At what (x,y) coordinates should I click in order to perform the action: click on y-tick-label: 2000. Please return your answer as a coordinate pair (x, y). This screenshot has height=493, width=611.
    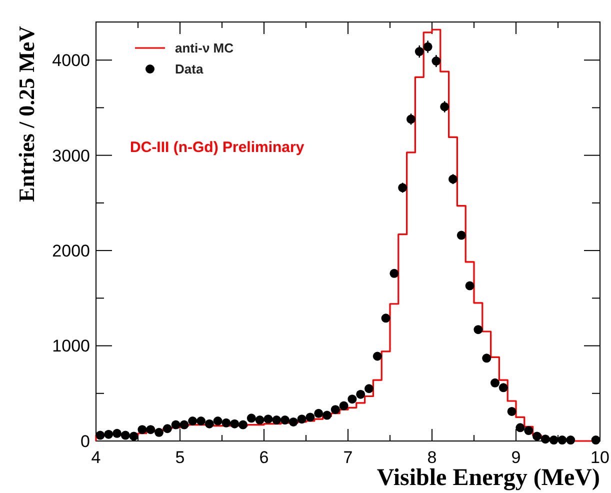
    Looking at the image, I should click on (71, 250).